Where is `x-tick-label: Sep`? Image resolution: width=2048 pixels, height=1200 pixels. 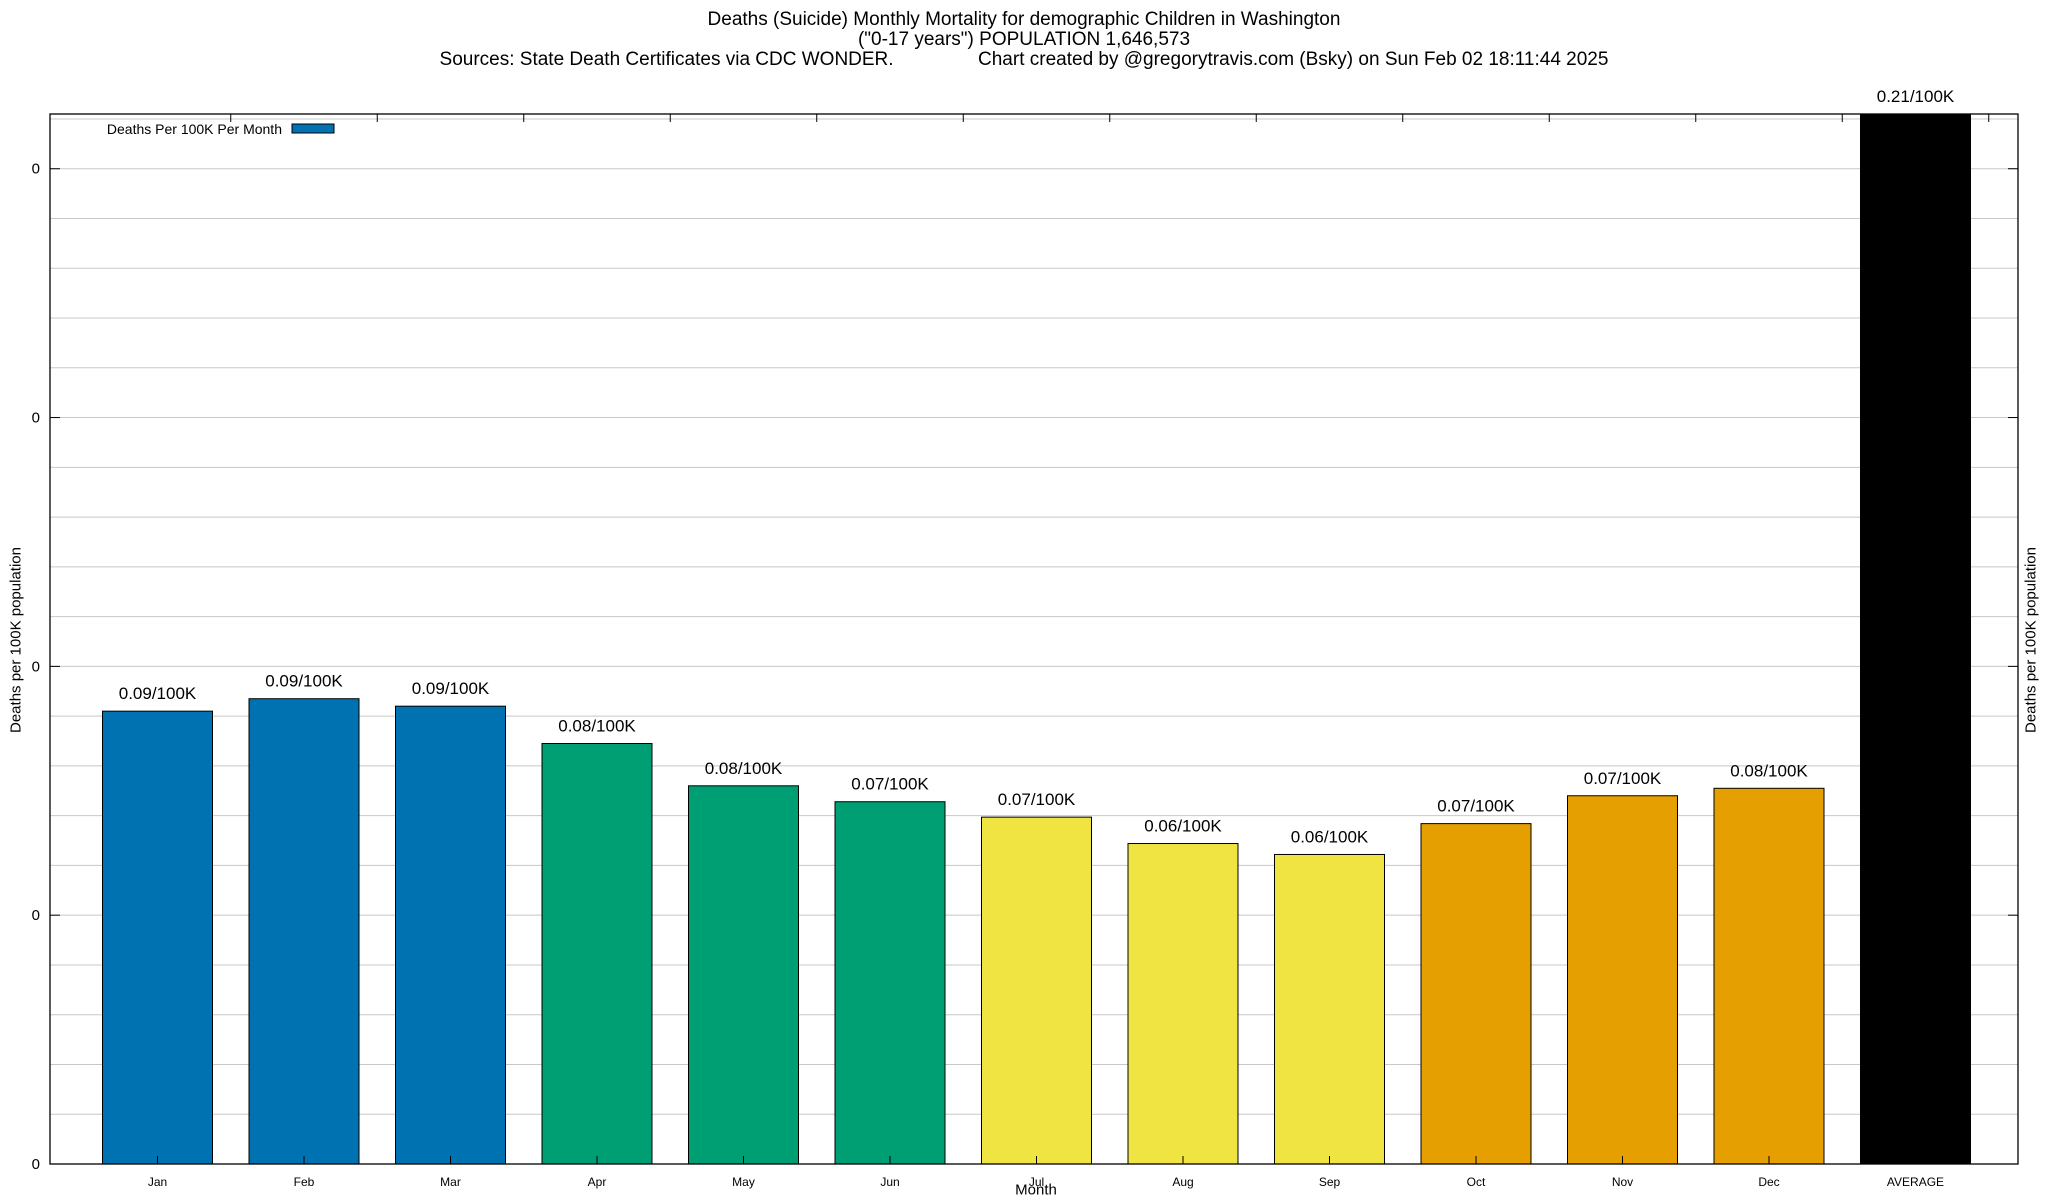 x-tick-label: Sep is located at coordinates (1330, 1182).